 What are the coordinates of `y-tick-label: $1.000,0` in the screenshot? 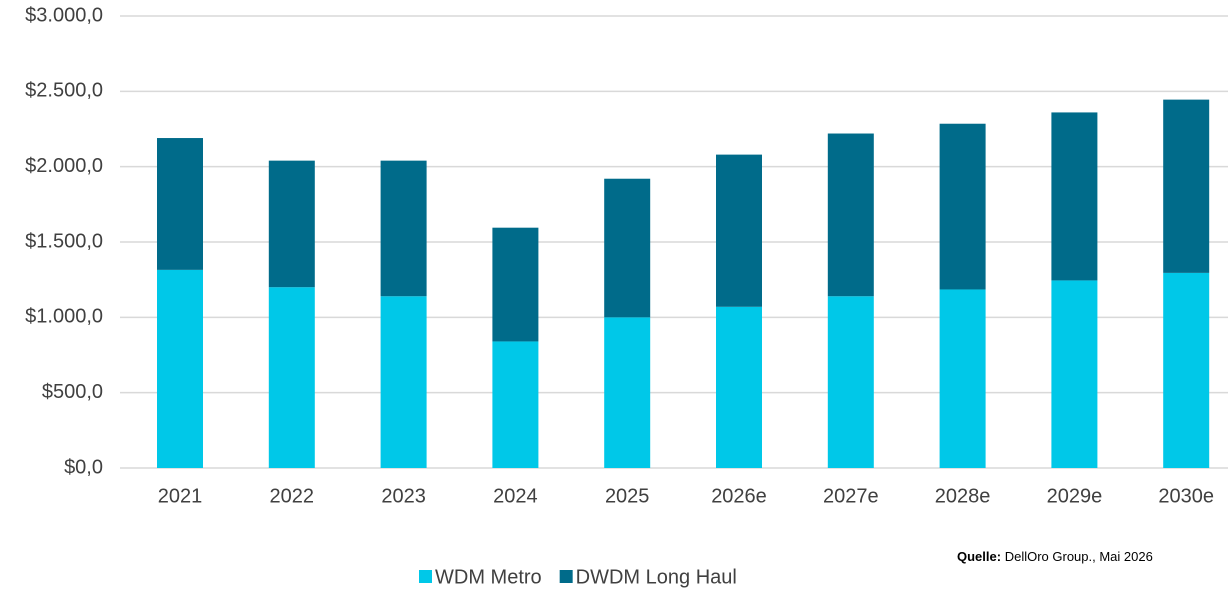 It's located at (64, 317).